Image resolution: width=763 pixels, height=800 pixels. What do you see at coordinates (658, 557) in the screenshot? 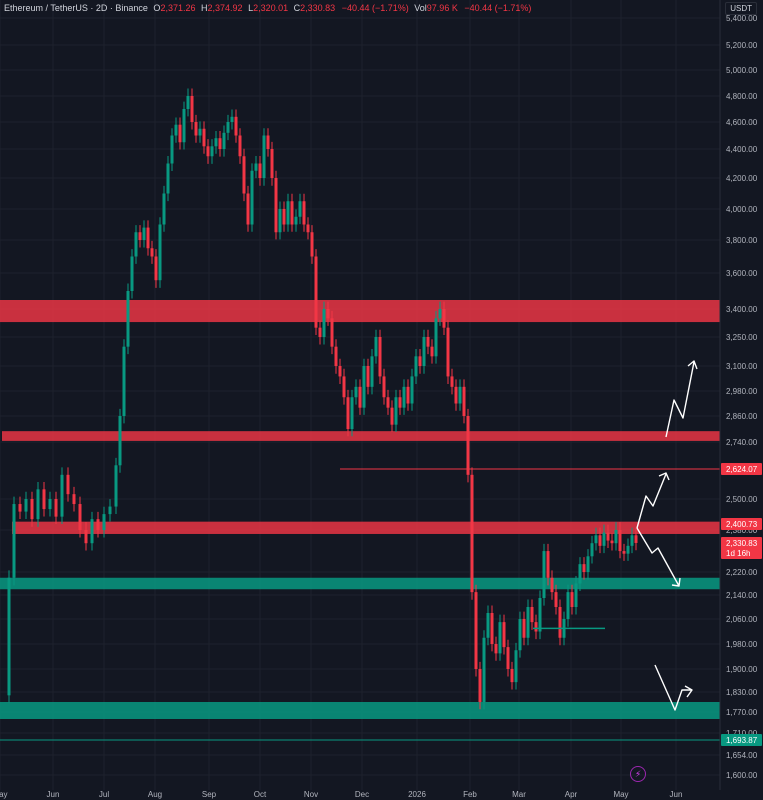
I see `bearish-projection-arrow` at bounding box center [658, 557].